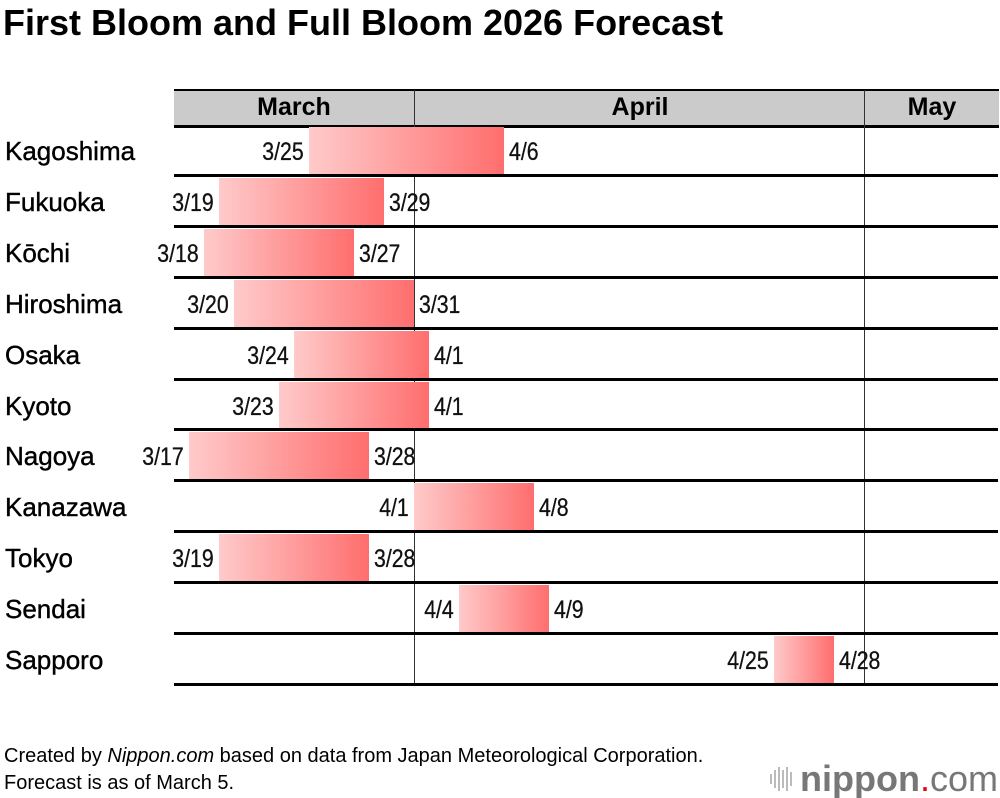 Image resolution: width=1000 pixels, height=798 pixels. What do you see at coordinates (45, 609) in the screenshot?
I see `city-label: Sendai` at bounding box center [45, 609].